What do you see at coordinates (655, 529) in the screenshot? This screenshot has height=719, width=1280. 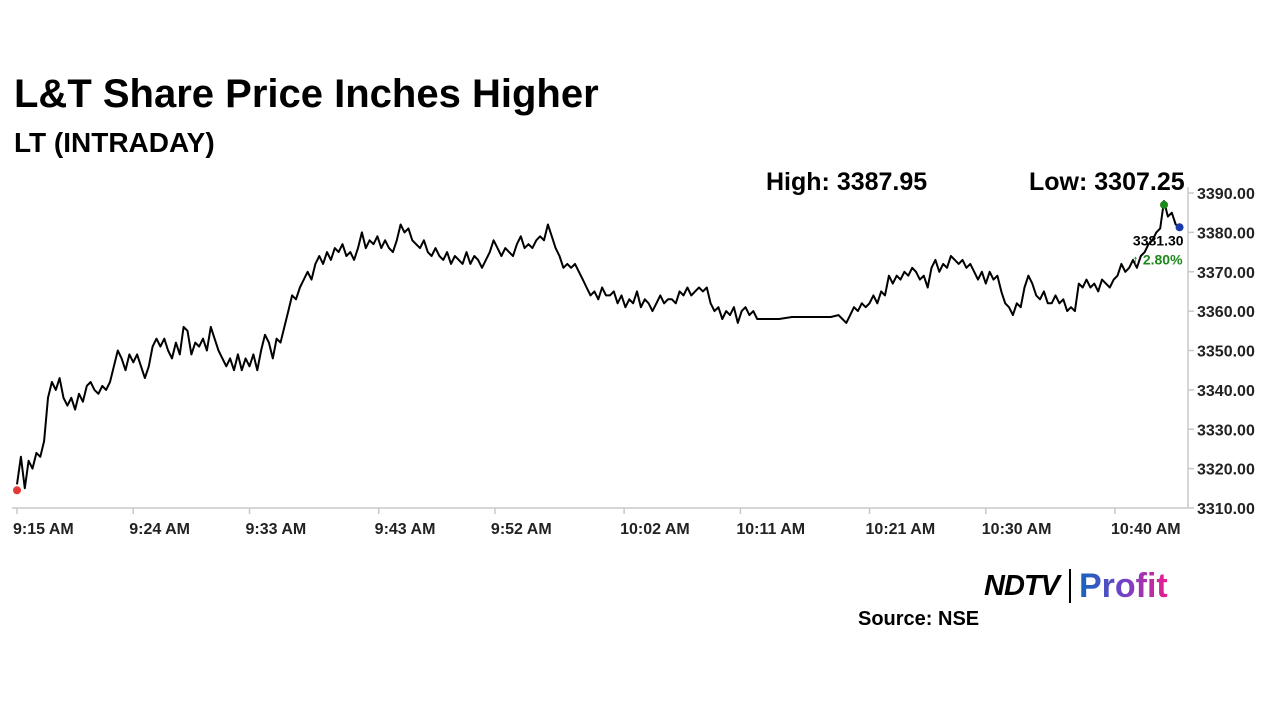 I see `x-tick-label: 10:02 AM` at bounding box center [655, 529].